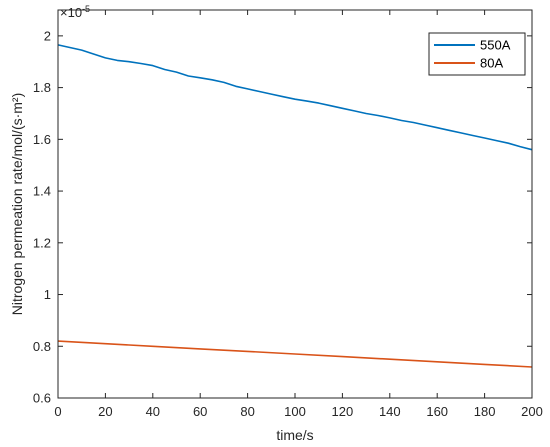  Describe the element at coordinates (17, 204) in the screenshot. I see `y-axis-title: Nitrogen permeation rate/mol/(s·m²)` at that location.